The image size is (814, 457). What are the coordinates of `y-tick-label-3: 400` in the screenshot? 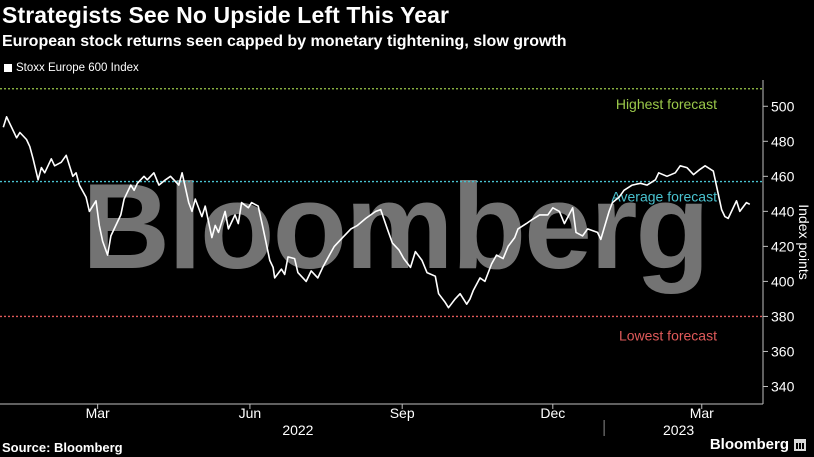 It's located at (783, 281).